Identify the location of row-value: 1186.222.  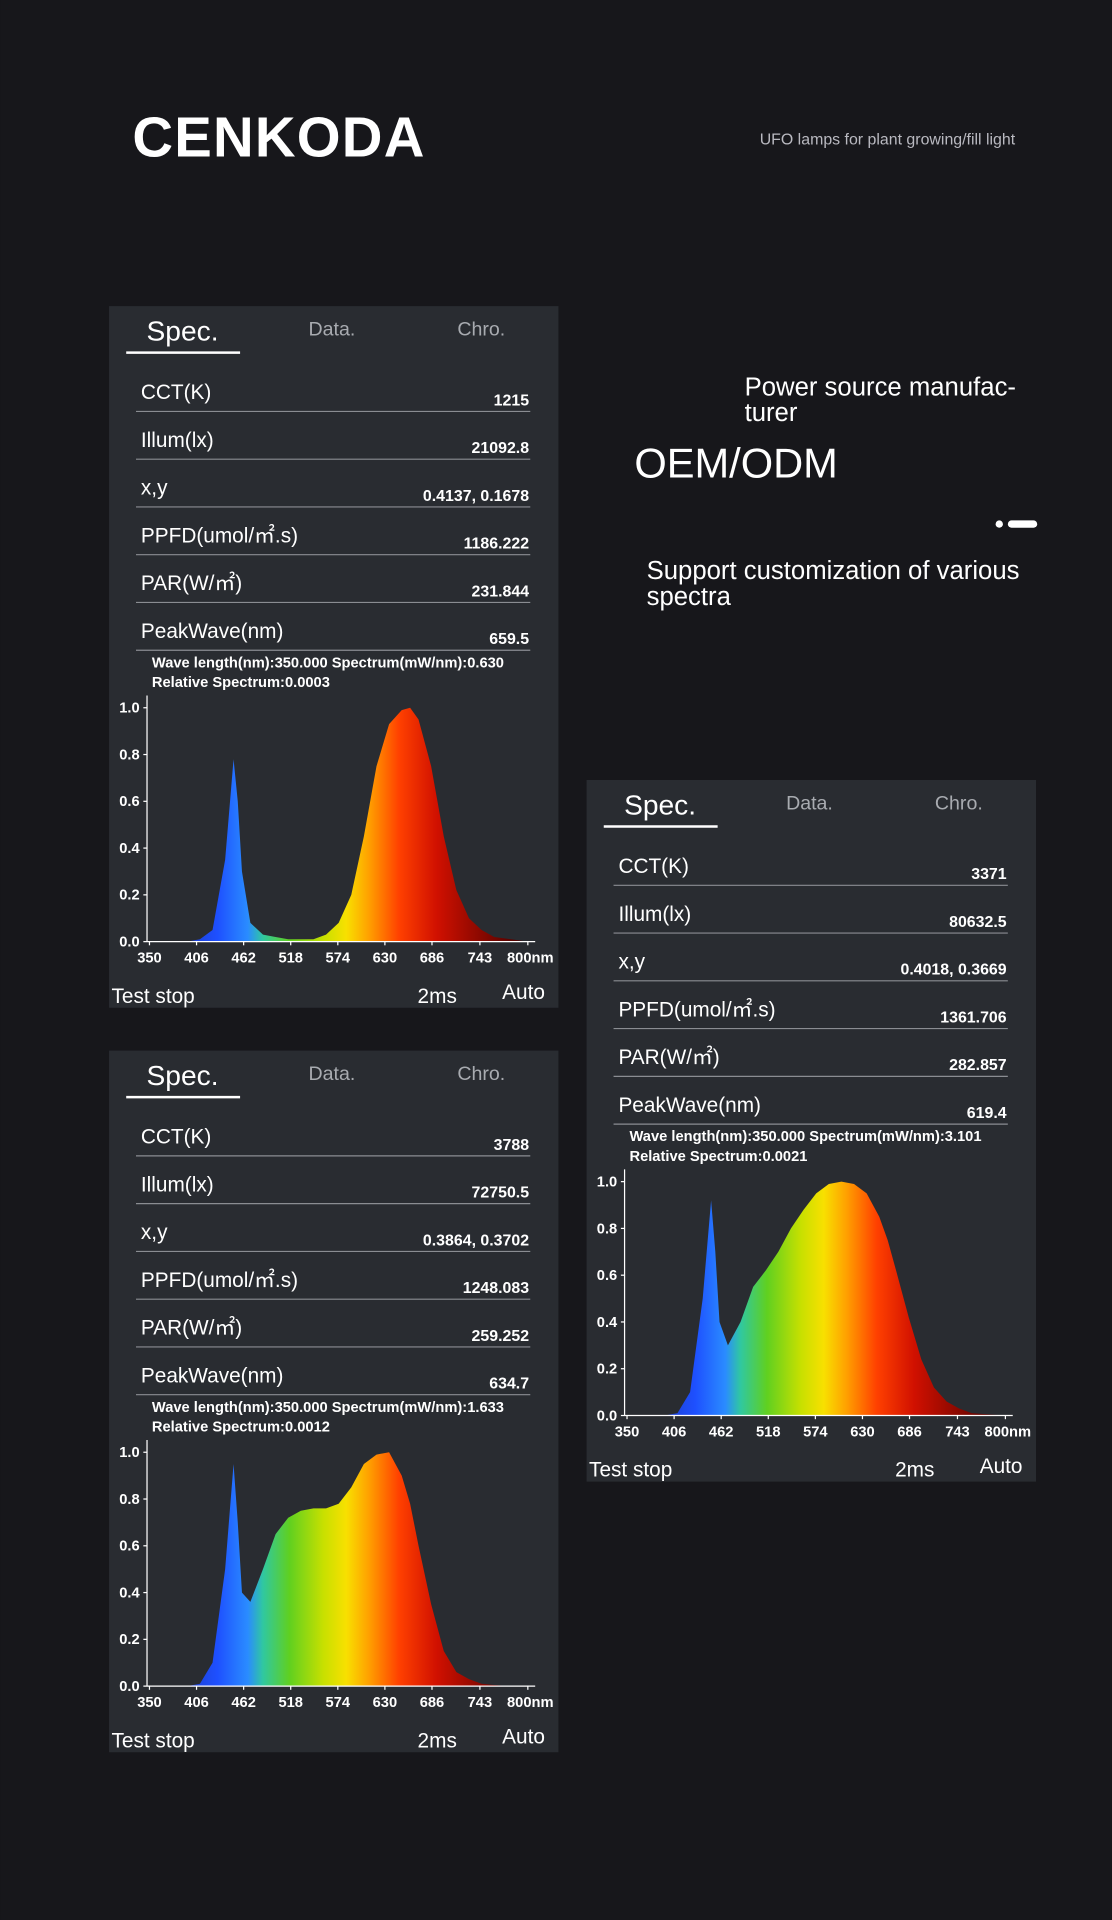
(497, 544).